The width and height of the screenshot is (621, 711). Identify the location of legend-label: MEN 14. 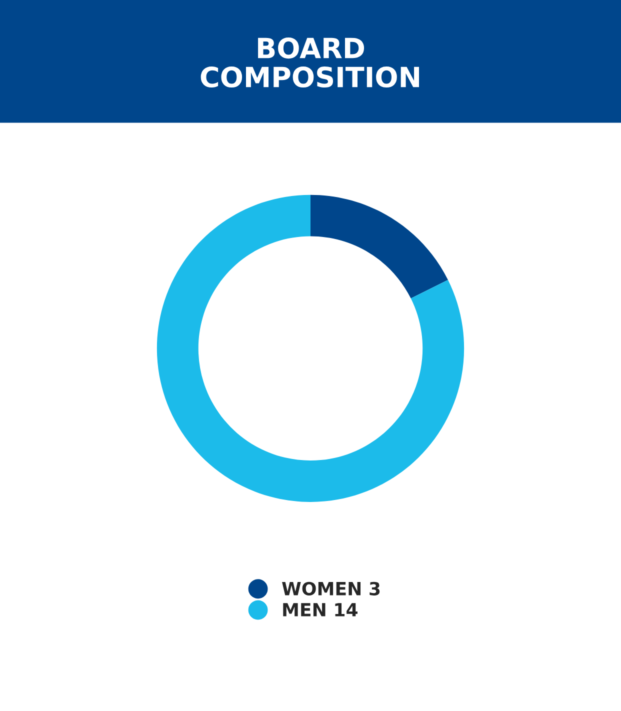
(320, 609).